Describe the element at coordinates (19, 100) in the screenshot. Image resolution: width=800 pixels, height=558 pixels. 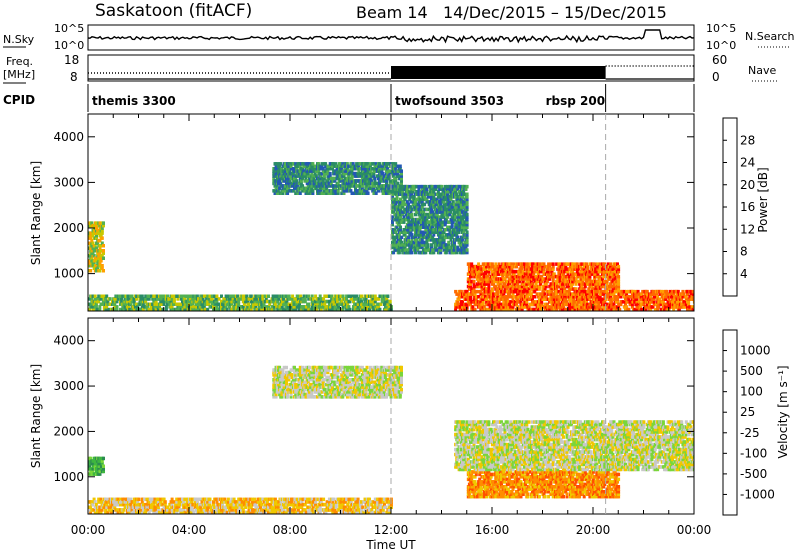
I see `cpid-label: CPID` at that location.